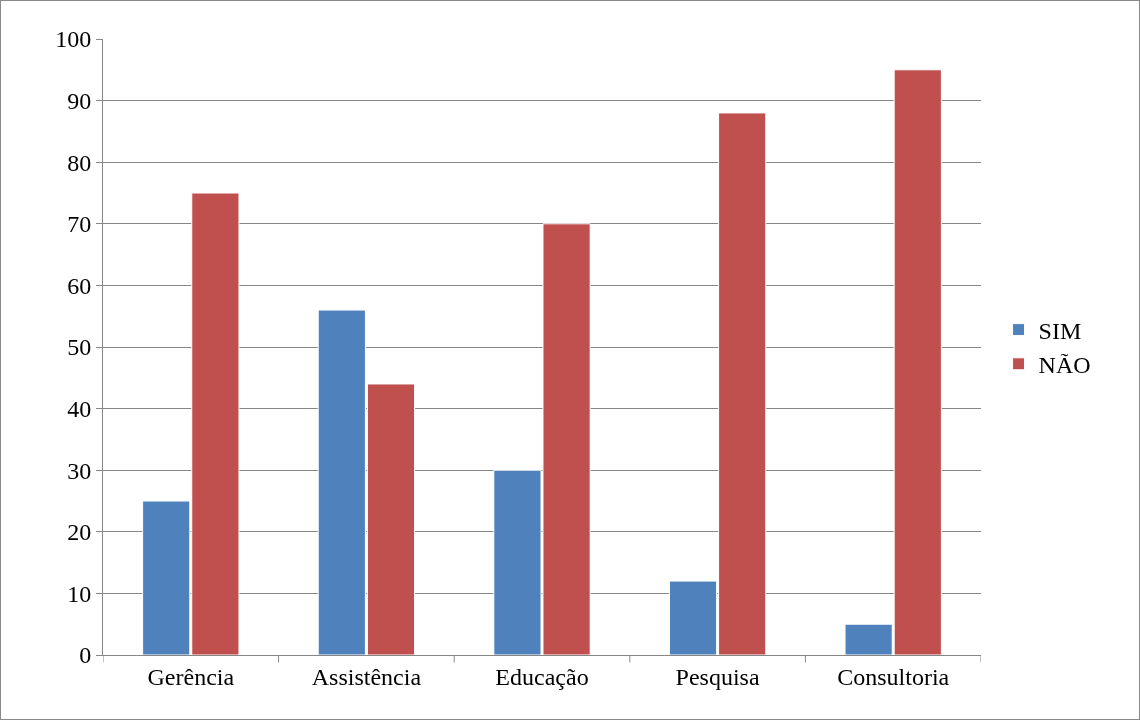 Image resolution: width=1140 pixels, height=720 pixels. What do you see at coordinates (893, 676) in the screenshot?
I see `x-tick-label: Consultoria` at bounding box center [893, 676].